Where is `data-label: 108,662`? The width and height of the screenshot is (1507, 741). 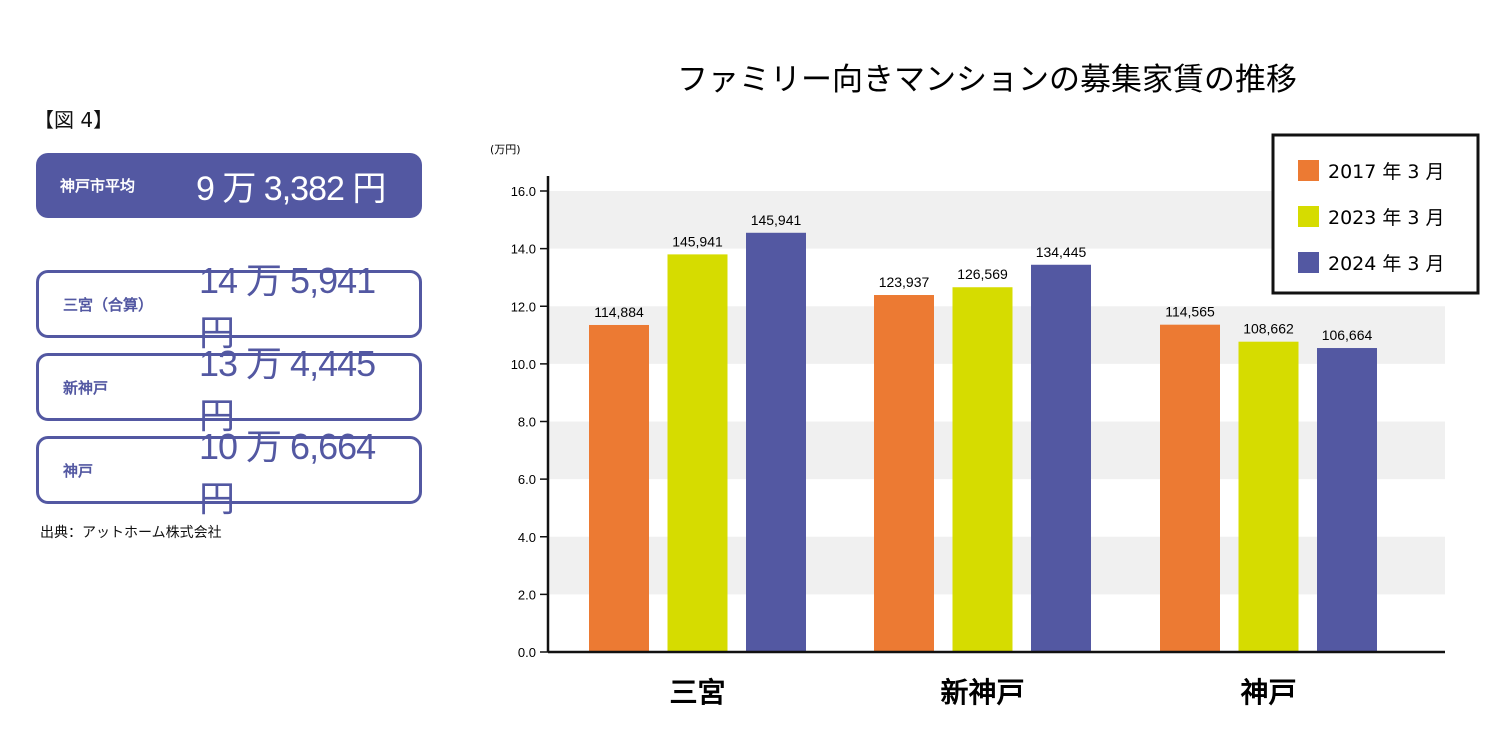
data-label: 108,662 is located at coordinates (1268, 329).